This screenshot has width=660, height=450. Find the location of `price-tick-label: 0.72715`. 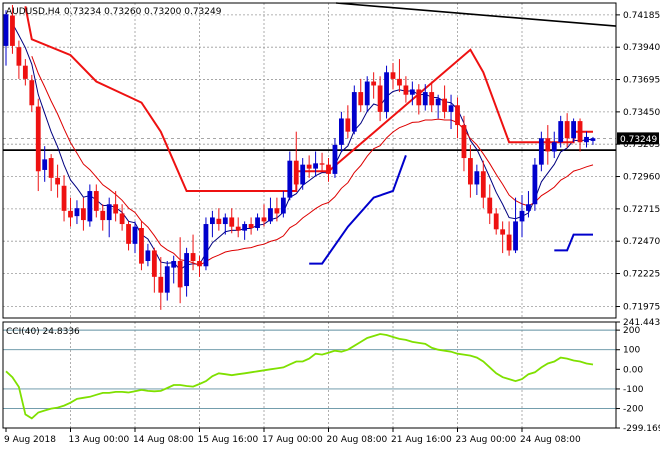

price-tick-label: 0.72715 is located at coordinates (641, 210).